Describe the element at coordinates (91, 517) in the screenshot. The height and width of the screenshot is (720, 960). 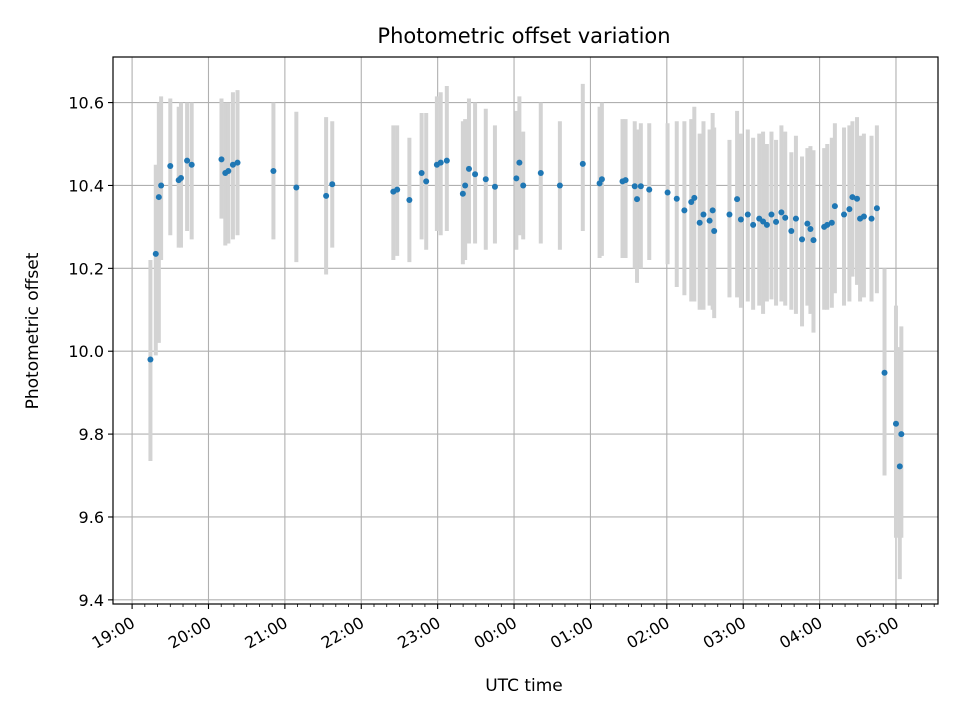
I see `y-tick-label: 9.6` at that location.